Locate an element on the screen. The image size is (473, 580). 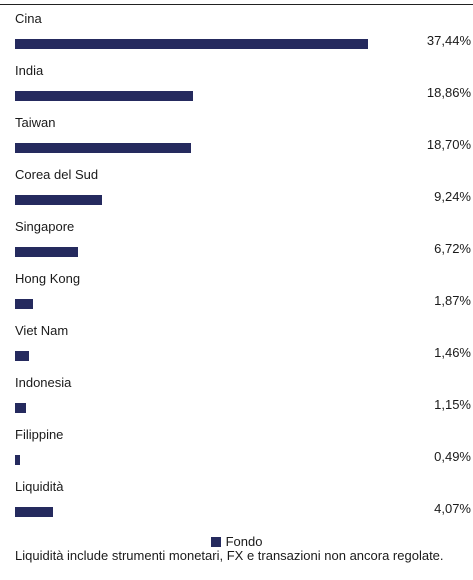
value-label: 1,46% is located at coordinates (452, 352).